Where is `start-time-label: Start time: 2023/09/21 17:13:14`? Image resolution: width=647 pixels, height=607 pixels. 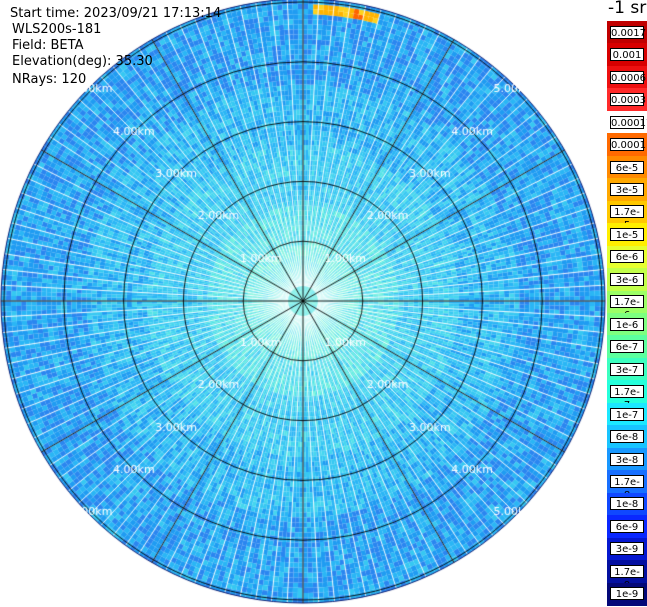
start-time-label: Start time: 2023/09/21 17:13:14 is located at coordinates (116, 13).